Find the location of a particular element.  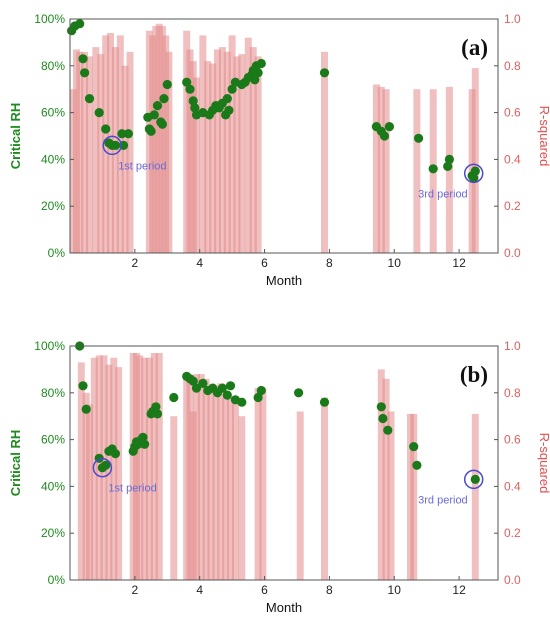

left-y-tick-label: 60% is located at coordinates (53, 440).